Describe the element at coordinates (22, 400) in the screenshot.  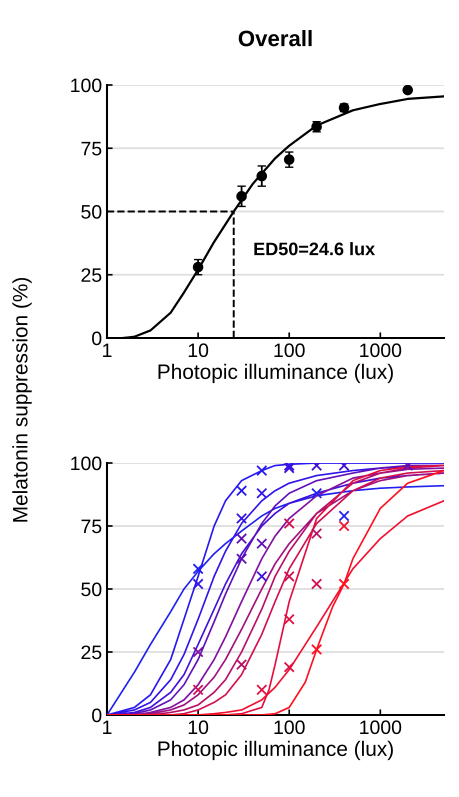
I see `y-axis-title: Melatonin suppression (%)` at that location.